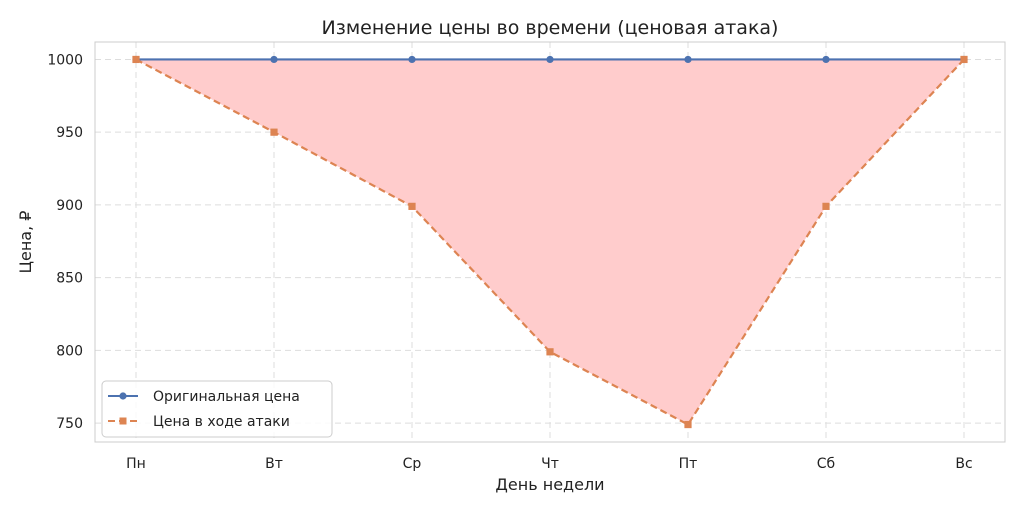  Describe the element at coordinates (69, 206) in the screenshot. I see `y-tick-label: 900` at that location.